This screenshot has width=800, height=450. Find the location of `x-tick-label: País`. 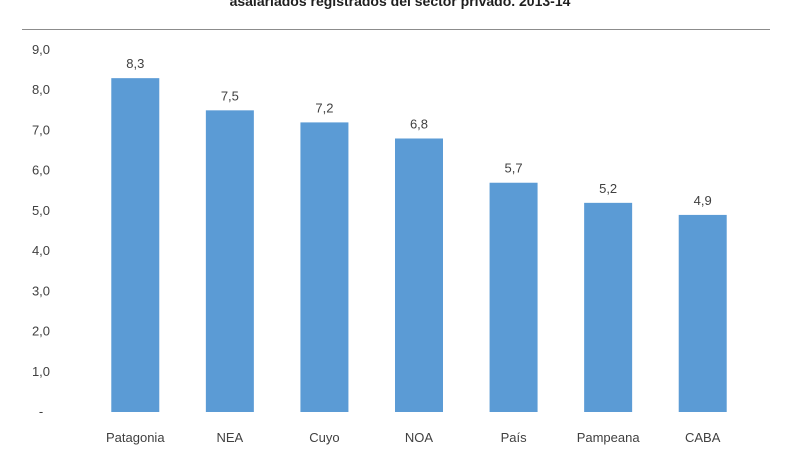

x-tick-label: País is located at coordinates (514, 437).